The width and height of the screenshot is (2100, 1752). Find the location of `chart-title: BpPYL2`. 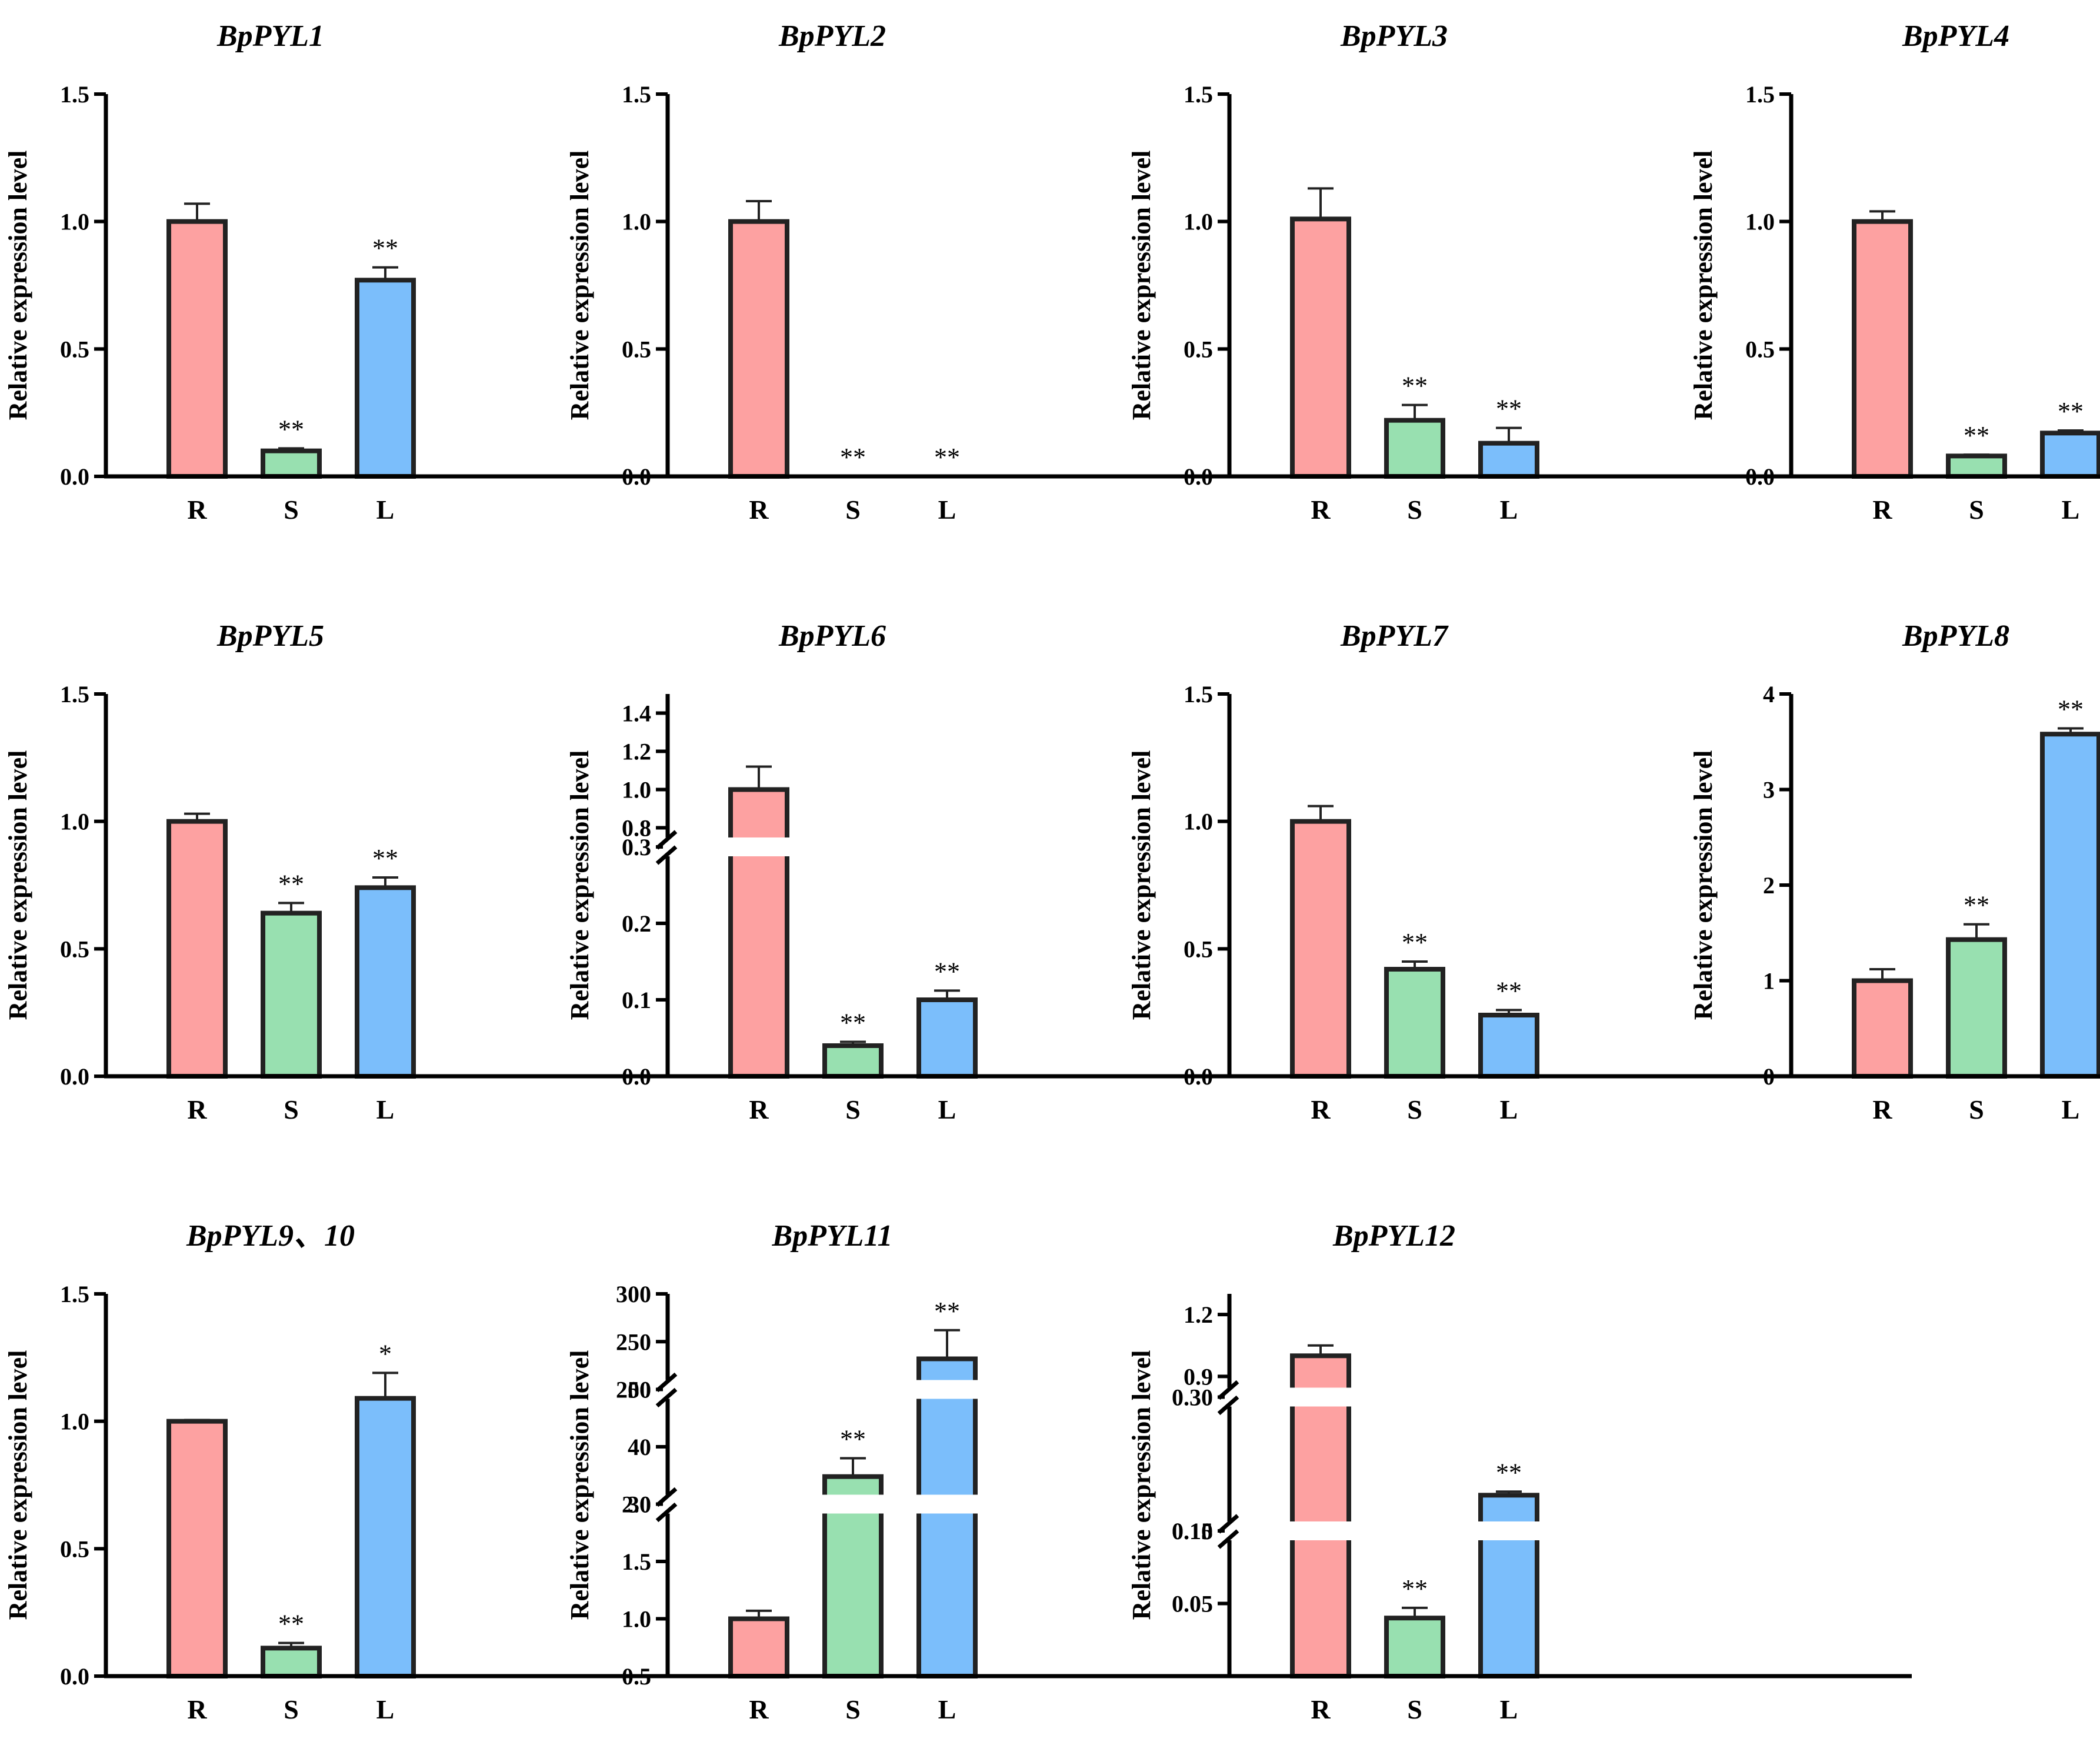

chart-title: BpPYL2 is located at coordinates (832, 36).